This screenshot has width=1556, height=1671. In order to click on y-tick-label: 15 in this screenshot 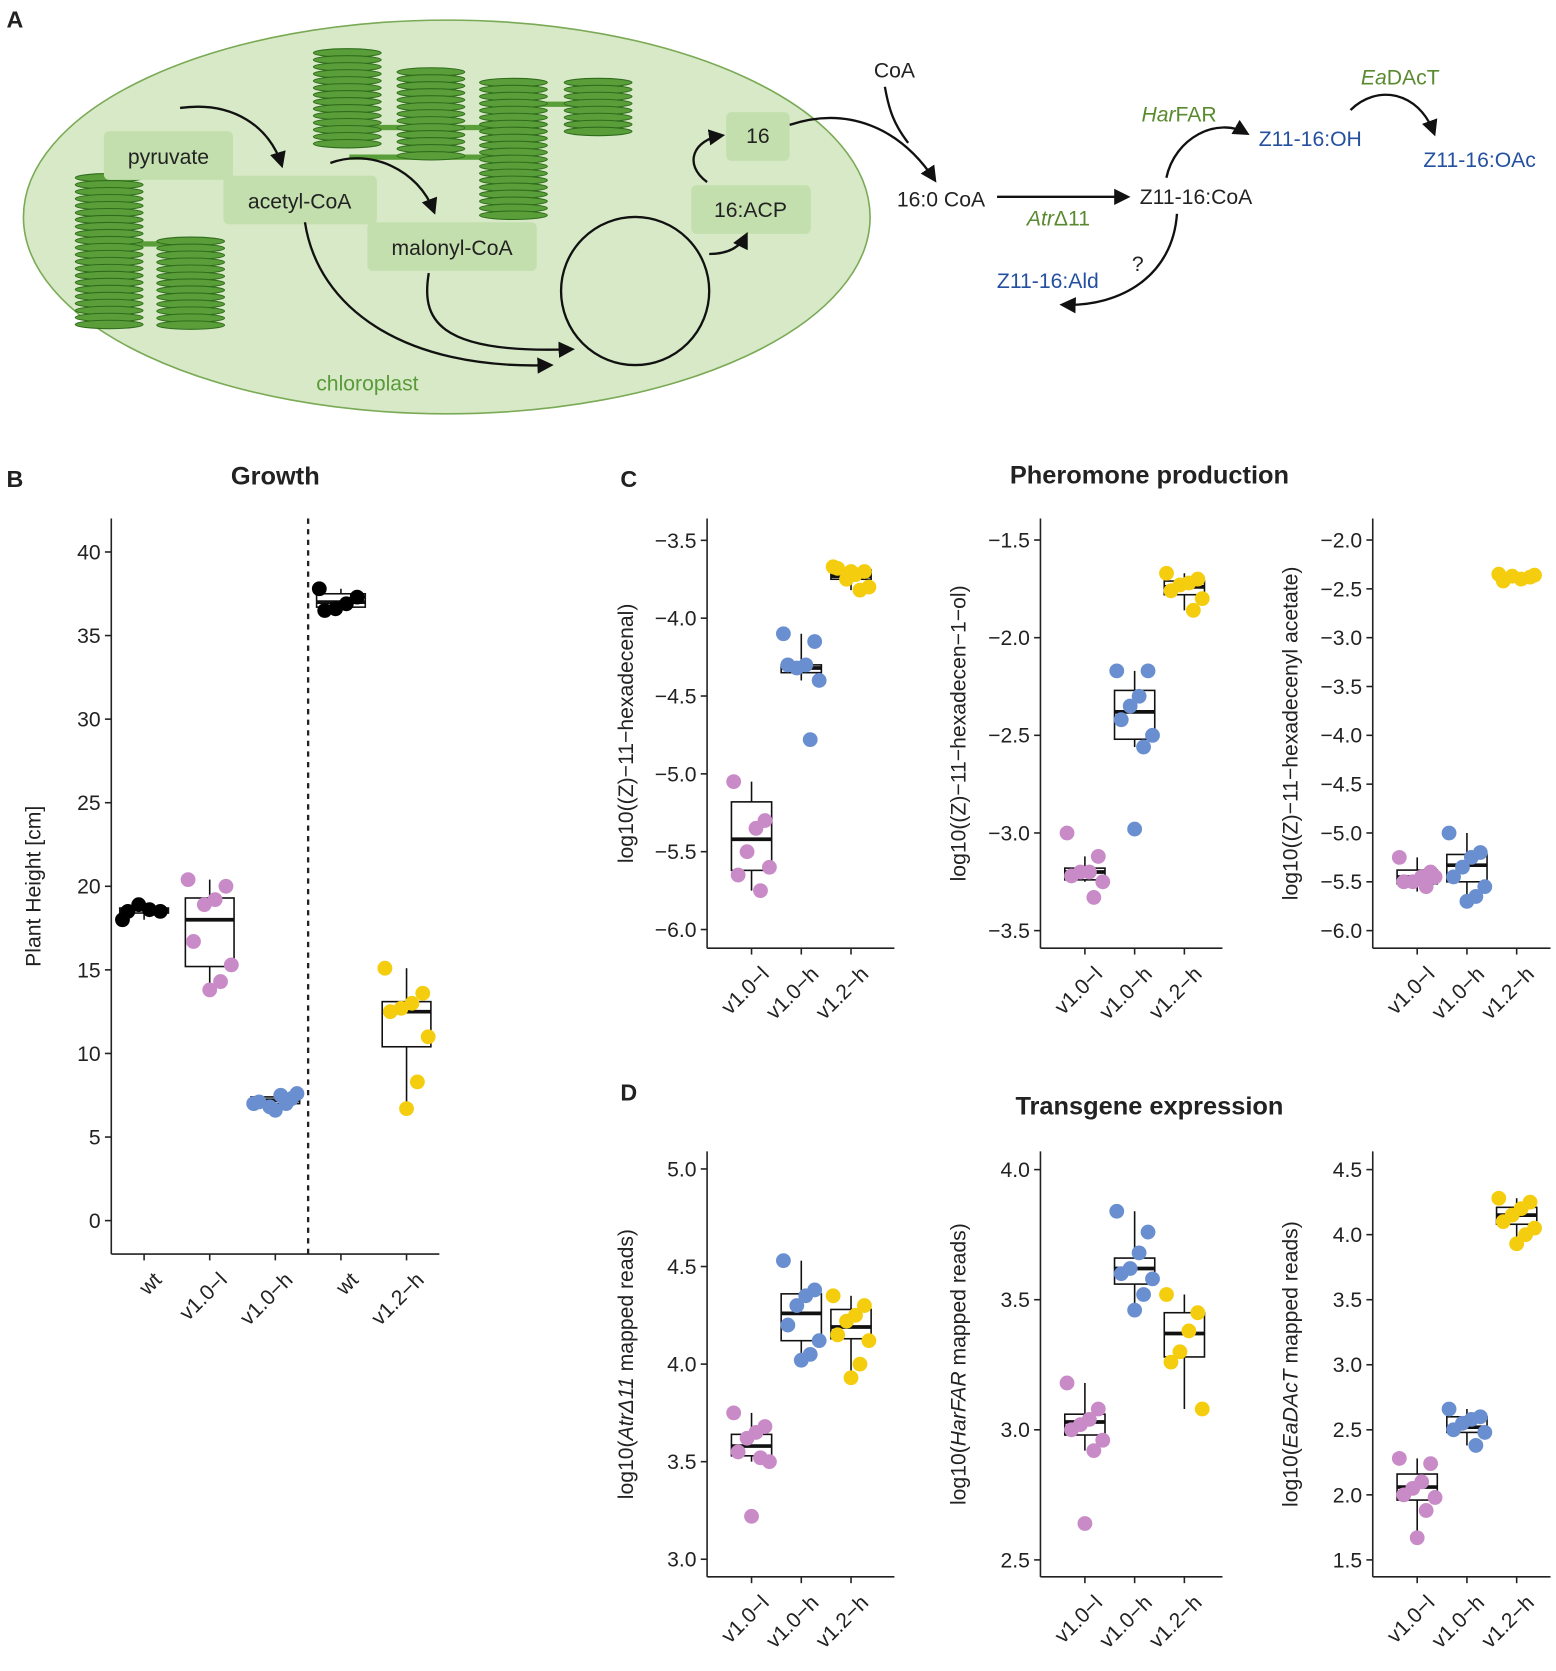, I will do `click(89, 970)`.